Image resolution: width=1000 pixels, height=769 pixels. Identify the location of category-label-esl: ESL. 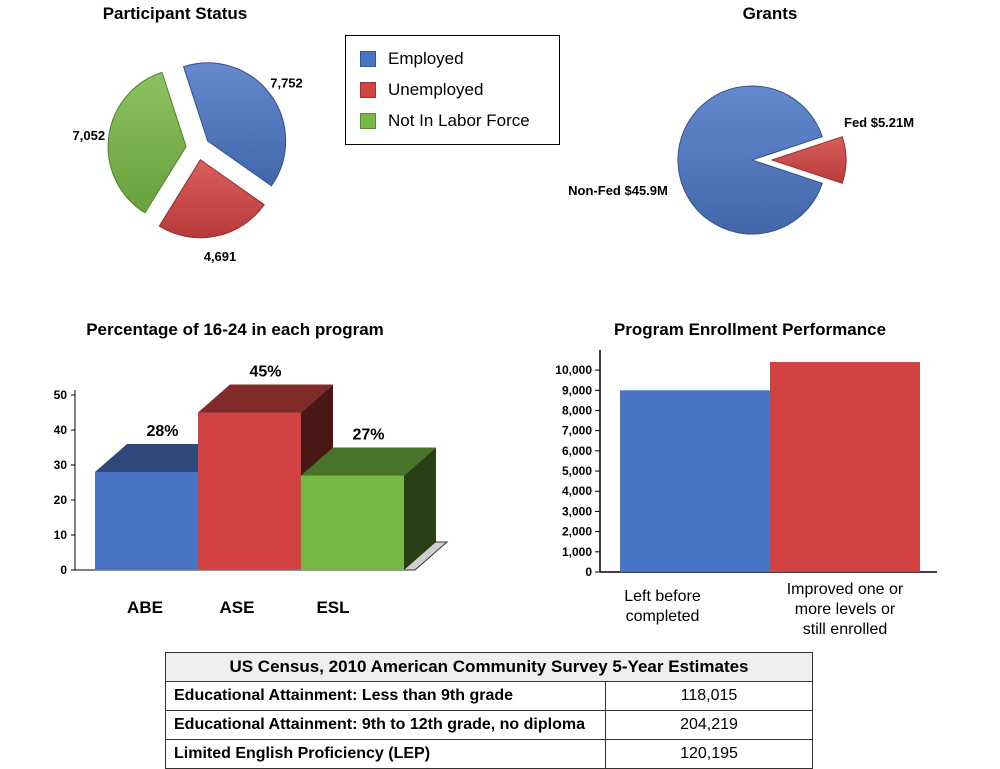
(333, 607).